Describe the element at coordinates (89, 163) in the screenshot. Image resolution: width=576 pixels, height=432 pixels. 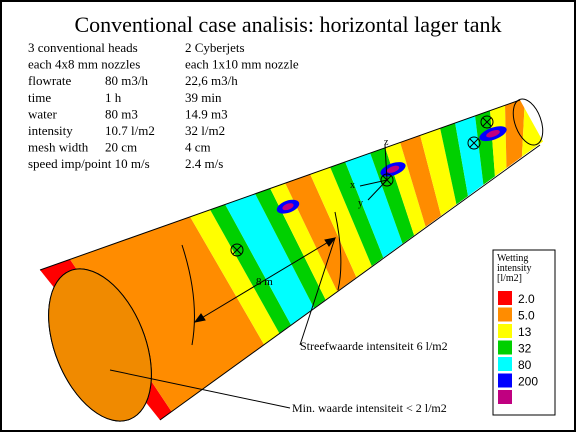
I see `table-cell: speed imp/point 10 m/s` at that location.